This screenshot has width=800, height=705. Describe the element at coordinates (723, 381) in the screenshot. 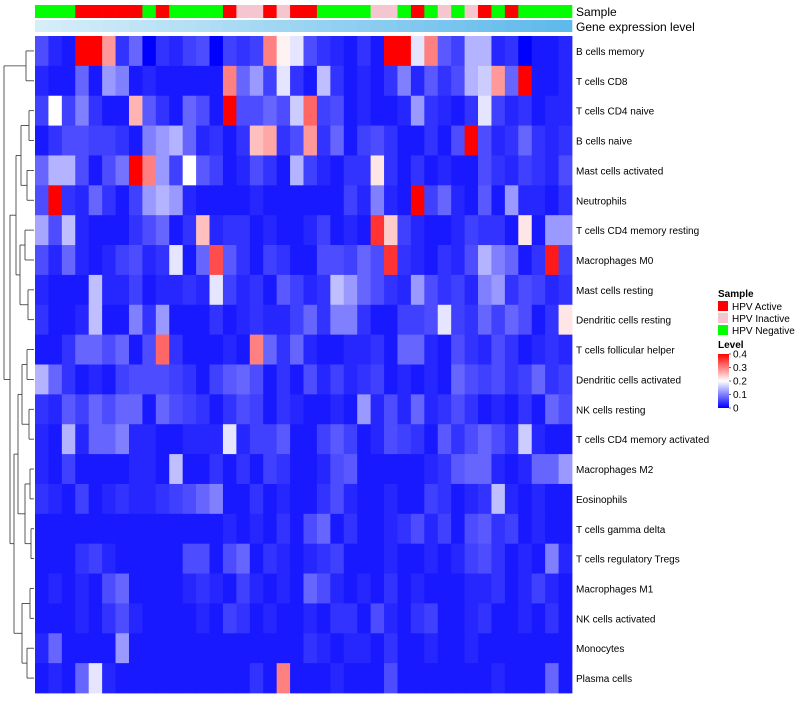

I see `level-colorbar` at that location.